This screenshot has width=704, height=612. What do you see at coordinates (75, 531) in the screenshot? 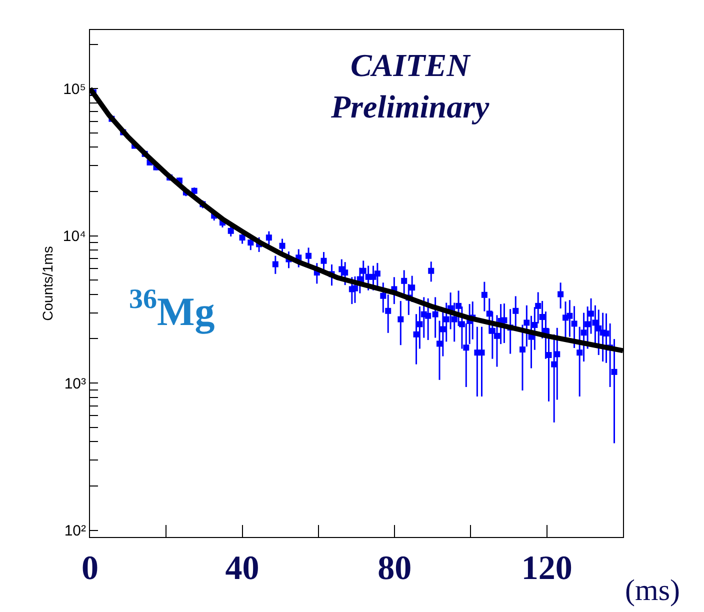
I see `y-tick-label: 10²` at bounding box center [75, 531].